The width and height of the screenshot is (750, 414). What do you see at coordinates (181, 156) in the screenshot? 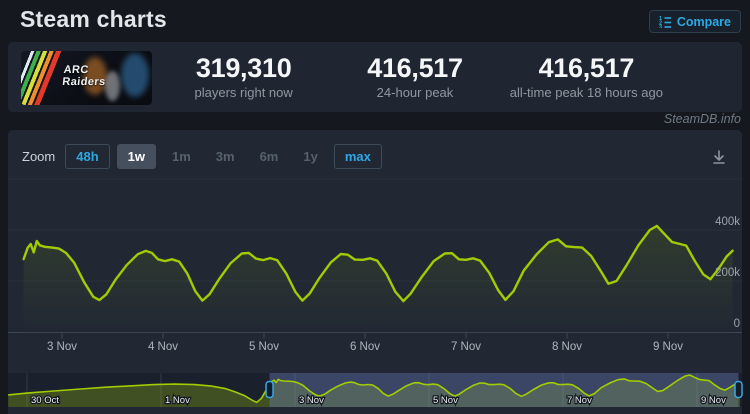
I see `zoom-1m-button: 1m` at bounding box center [181, 156].